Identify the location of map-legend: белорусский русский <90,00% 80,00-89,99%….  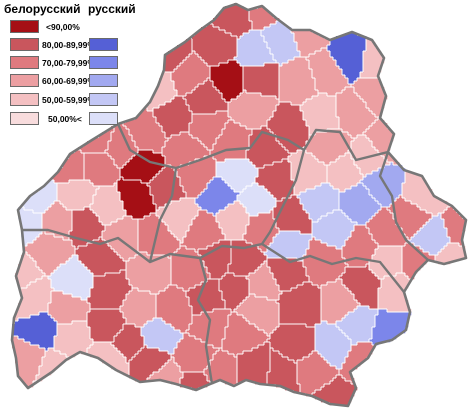
(68, 65).